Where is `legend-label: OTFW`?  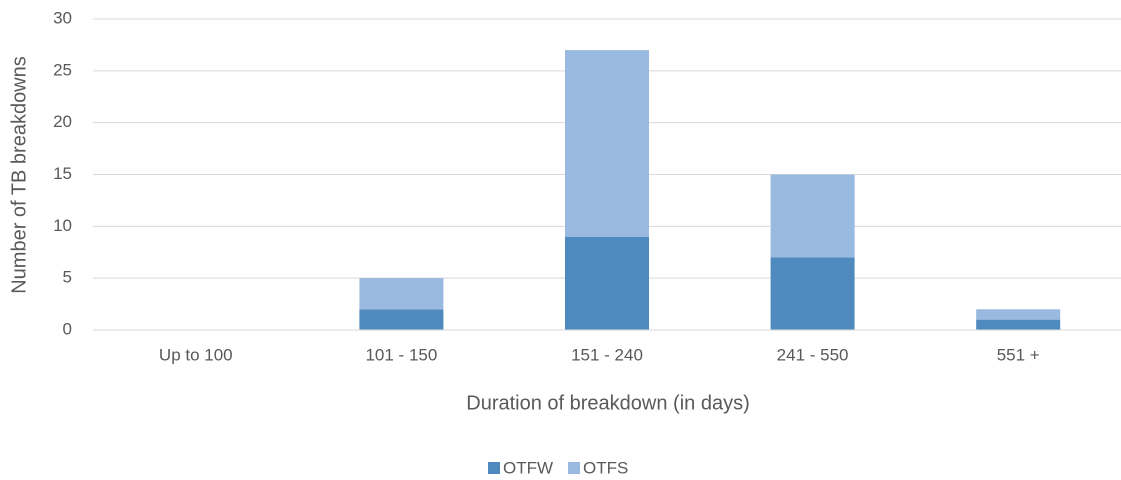 legend-label: OTFW is located at coordinates (528, 467).